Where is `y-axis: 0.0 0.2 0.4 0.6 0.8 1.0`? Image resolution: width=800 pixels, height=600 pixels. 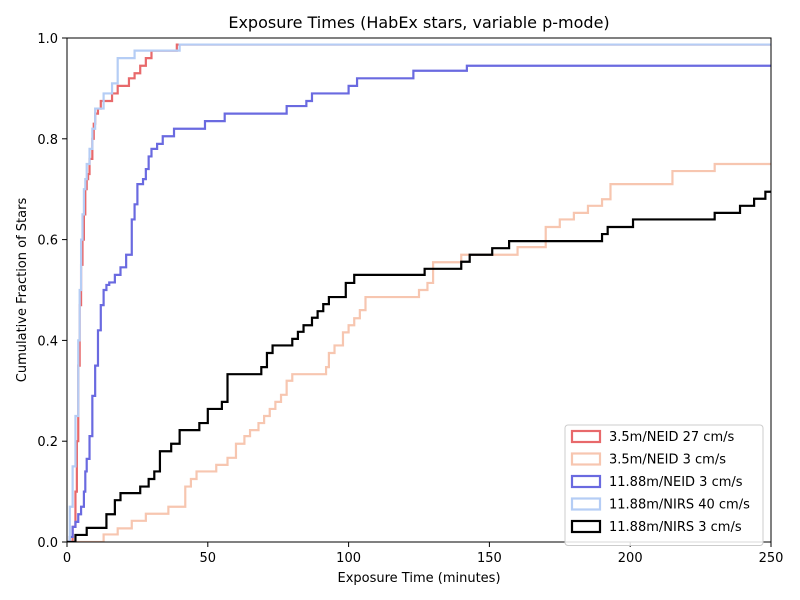
y-axis: 0.0 0.2 0.4 0.6 0.8 1.0 is located at coordinates (52, 291).